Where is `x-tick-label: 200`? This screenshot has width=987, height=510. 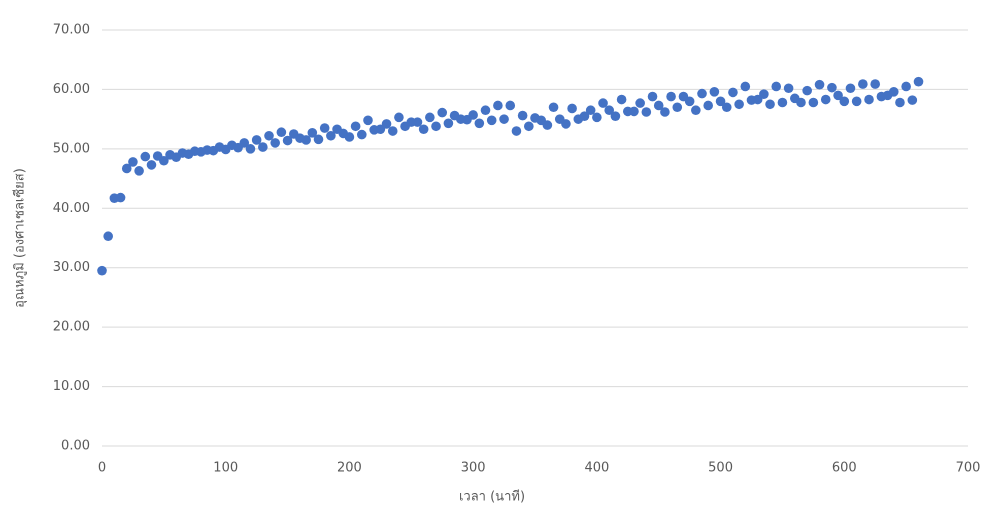
x-tick-label: 200 is located at coordinates (349, 468).